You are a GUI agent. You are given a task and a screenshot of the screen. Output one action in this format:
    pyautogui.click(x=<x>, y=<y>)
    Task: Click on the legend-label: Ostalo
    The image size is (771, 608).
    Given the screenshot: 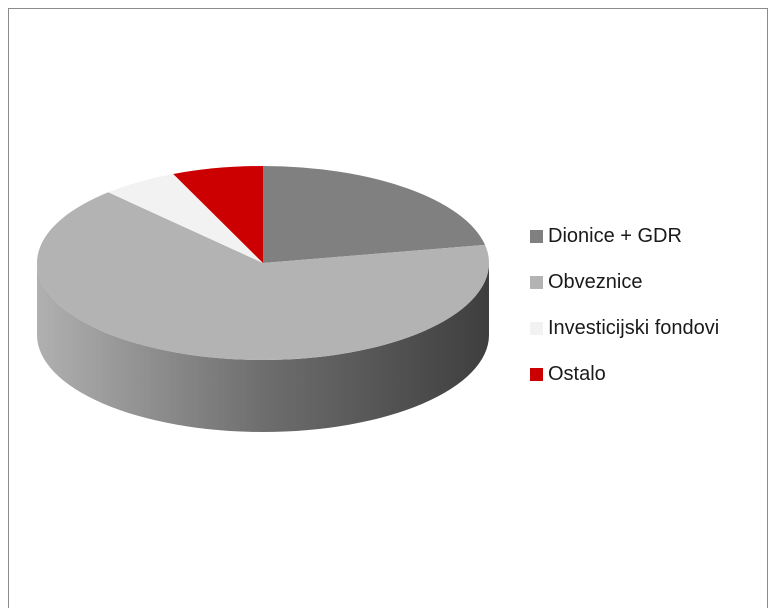 What is the action you would take?
    pyautogui.click(x=577, y=373)
    